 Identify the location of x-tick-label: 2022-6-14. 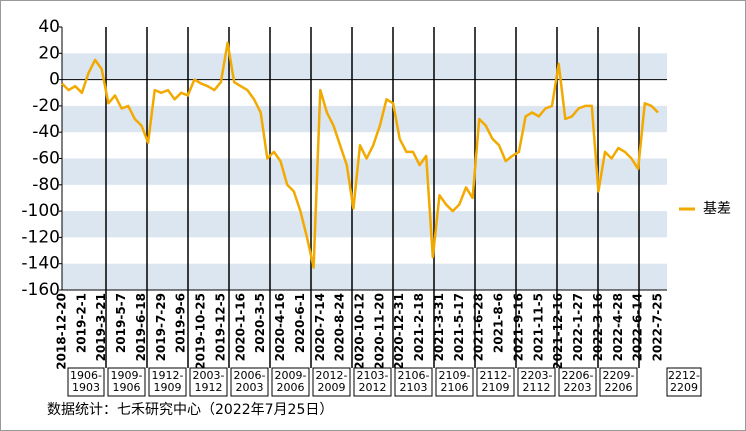
(638, 327).